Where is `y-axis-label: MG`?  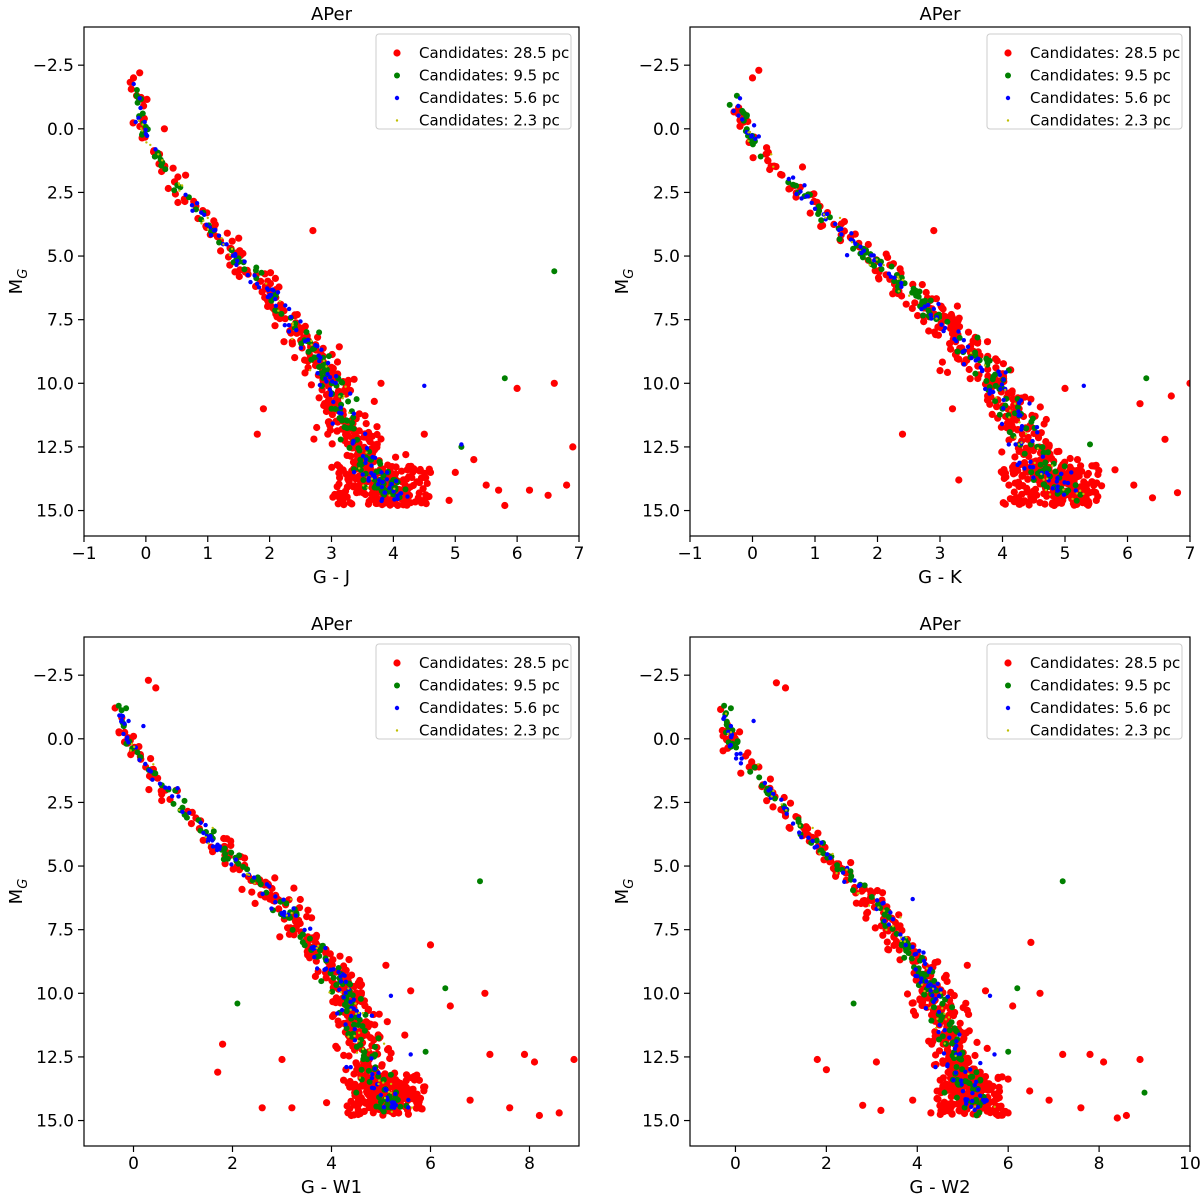 y-axis-label: MG is located at coordinates (624, 892).